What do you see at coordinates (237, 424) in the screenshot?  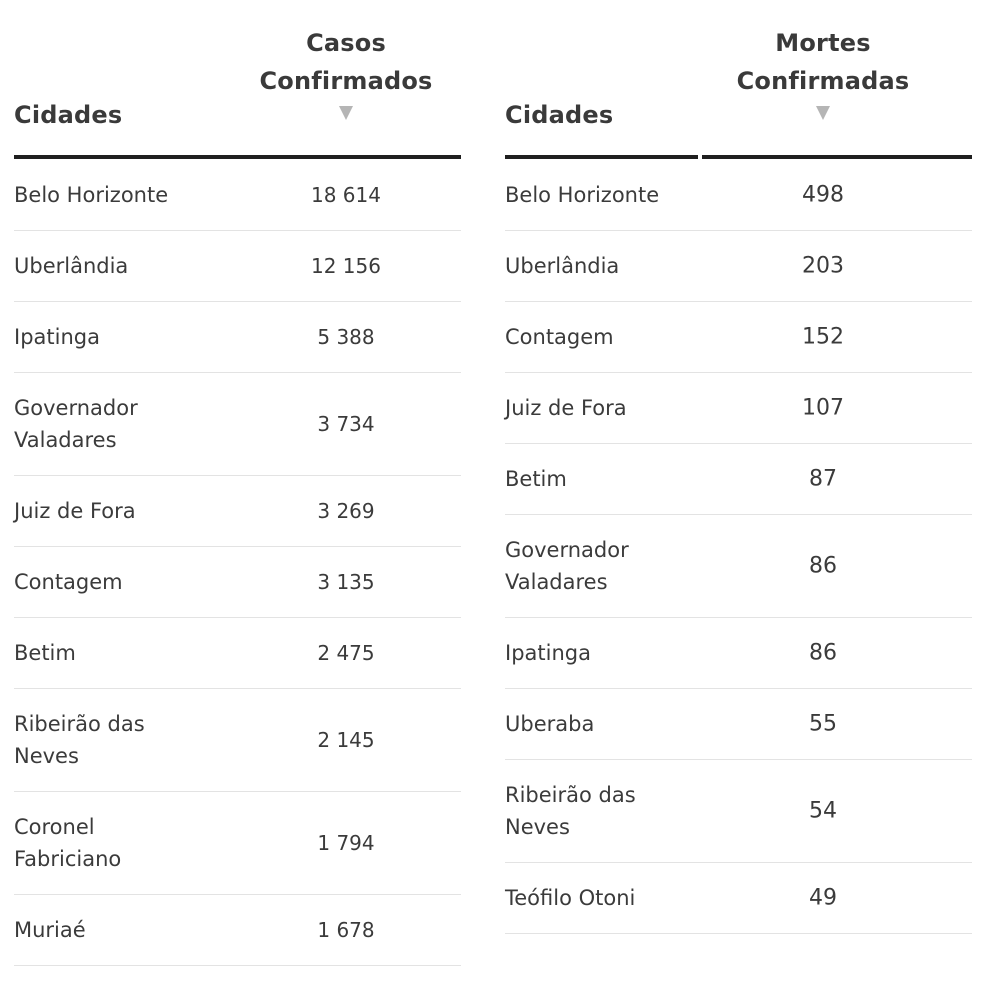 I see `table-row: Governador Valadares 3 734` at bounding box center [237, 424].